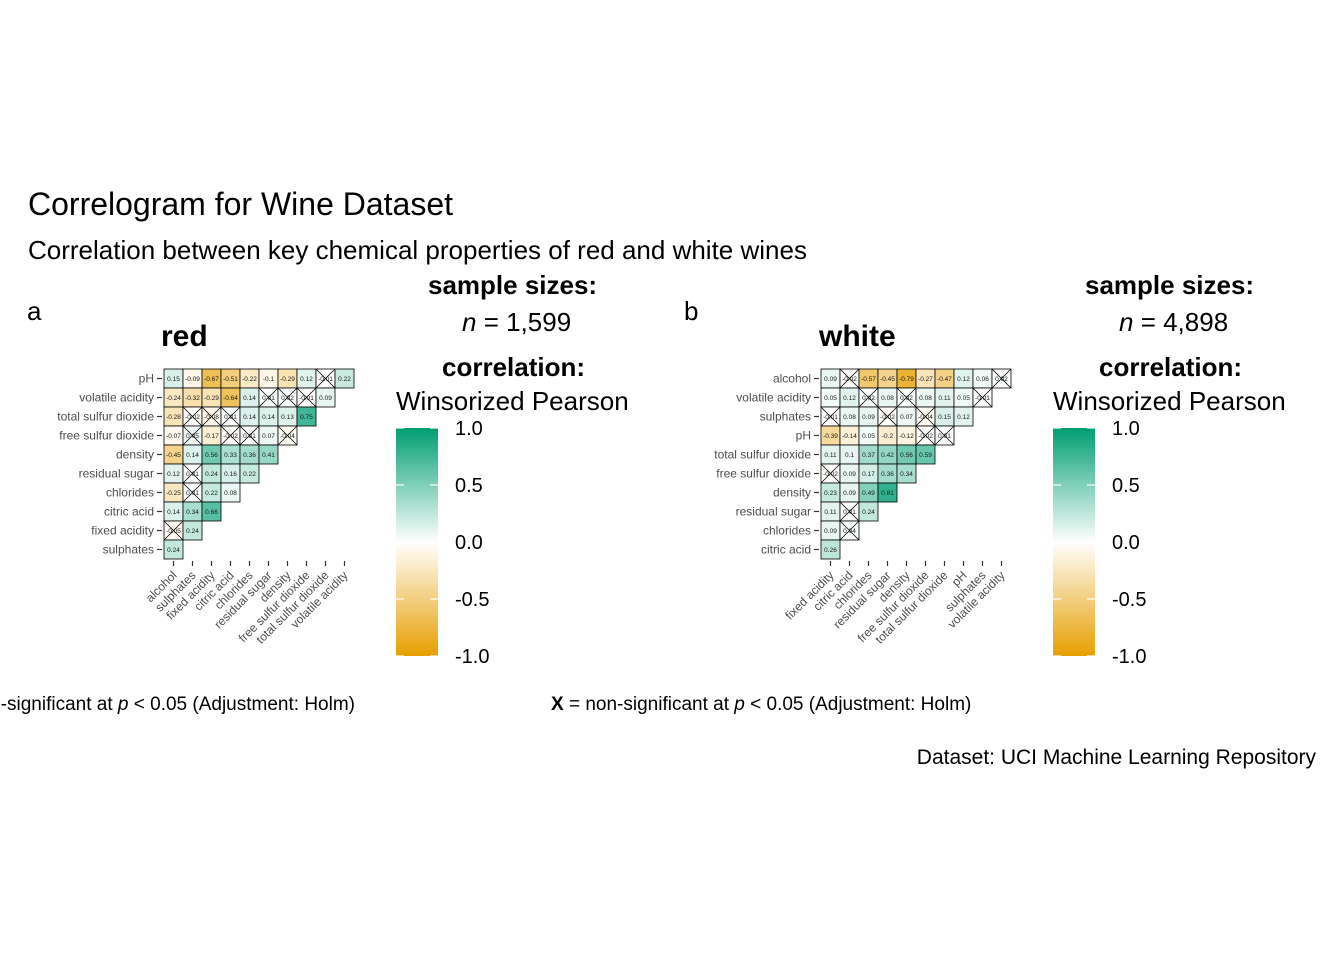  I want to click on cell-value-label: 0.26, so click(830, 550).